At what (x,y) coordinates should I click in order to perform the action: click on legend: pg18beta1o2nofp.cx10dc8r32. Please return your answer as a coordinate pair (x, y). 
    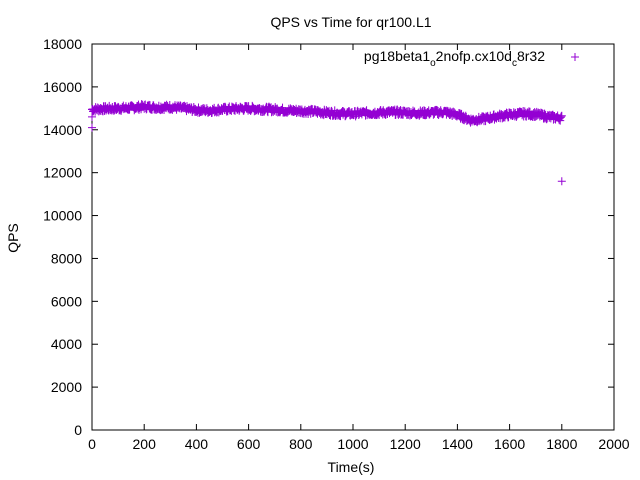
    Looking at the image, I should click on (471, 58).